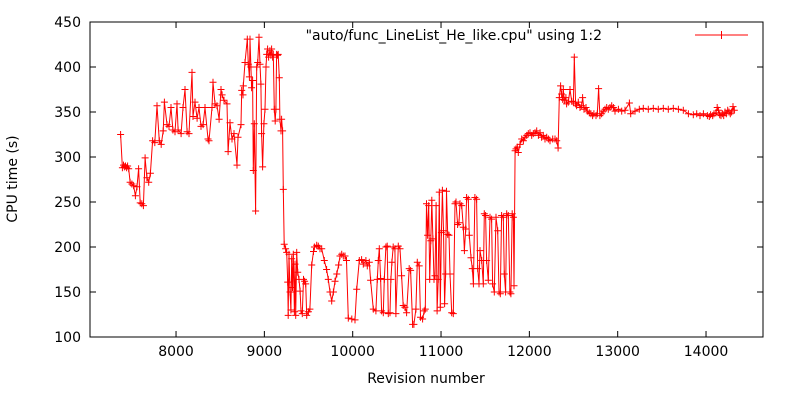 The image size is (800, 404). What do you see at coordinates (352, 352) in the screenshot?
I see `x-tick-label: 10000` at bounding box center [352, 352].